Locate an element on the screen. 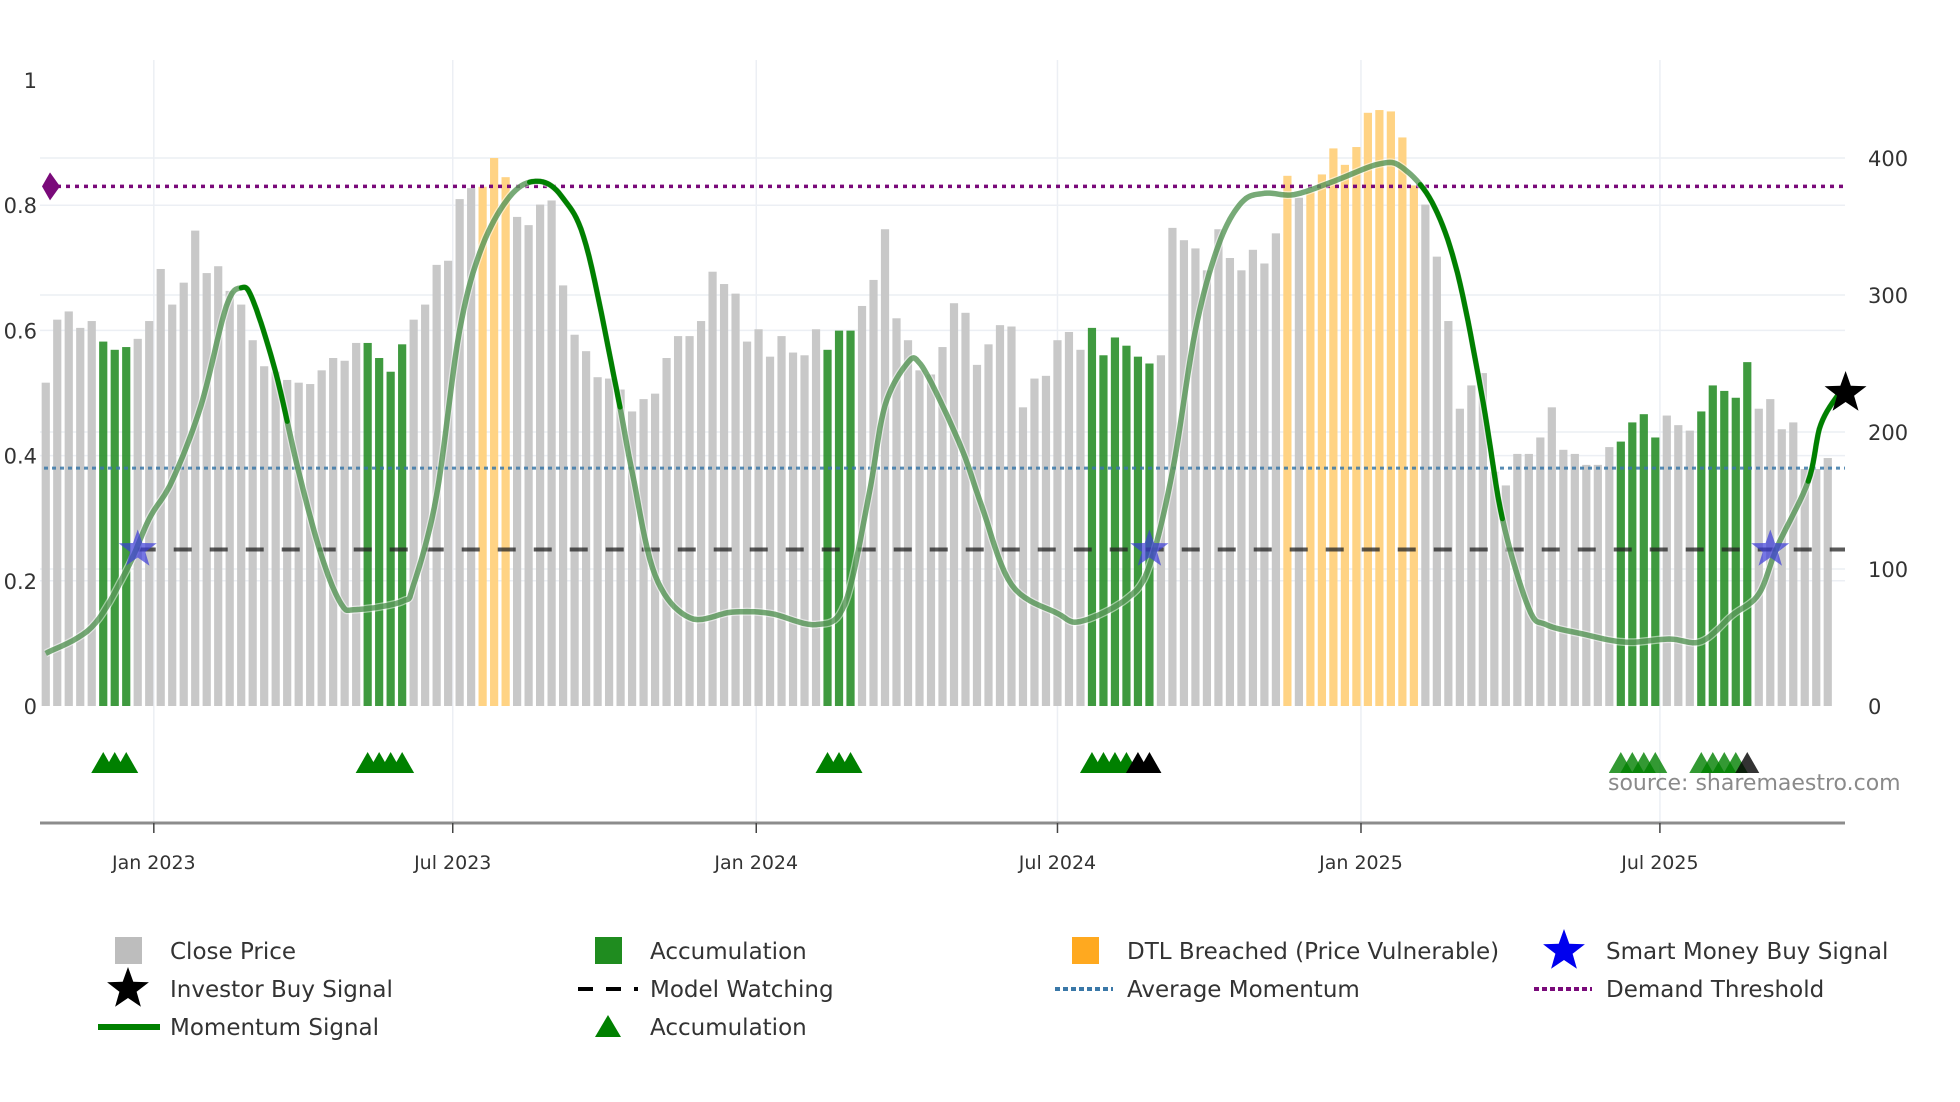 The height and width of the screenshot is (1102, 1960). legend-item: Model Watching is located at coordinates (706, 990).